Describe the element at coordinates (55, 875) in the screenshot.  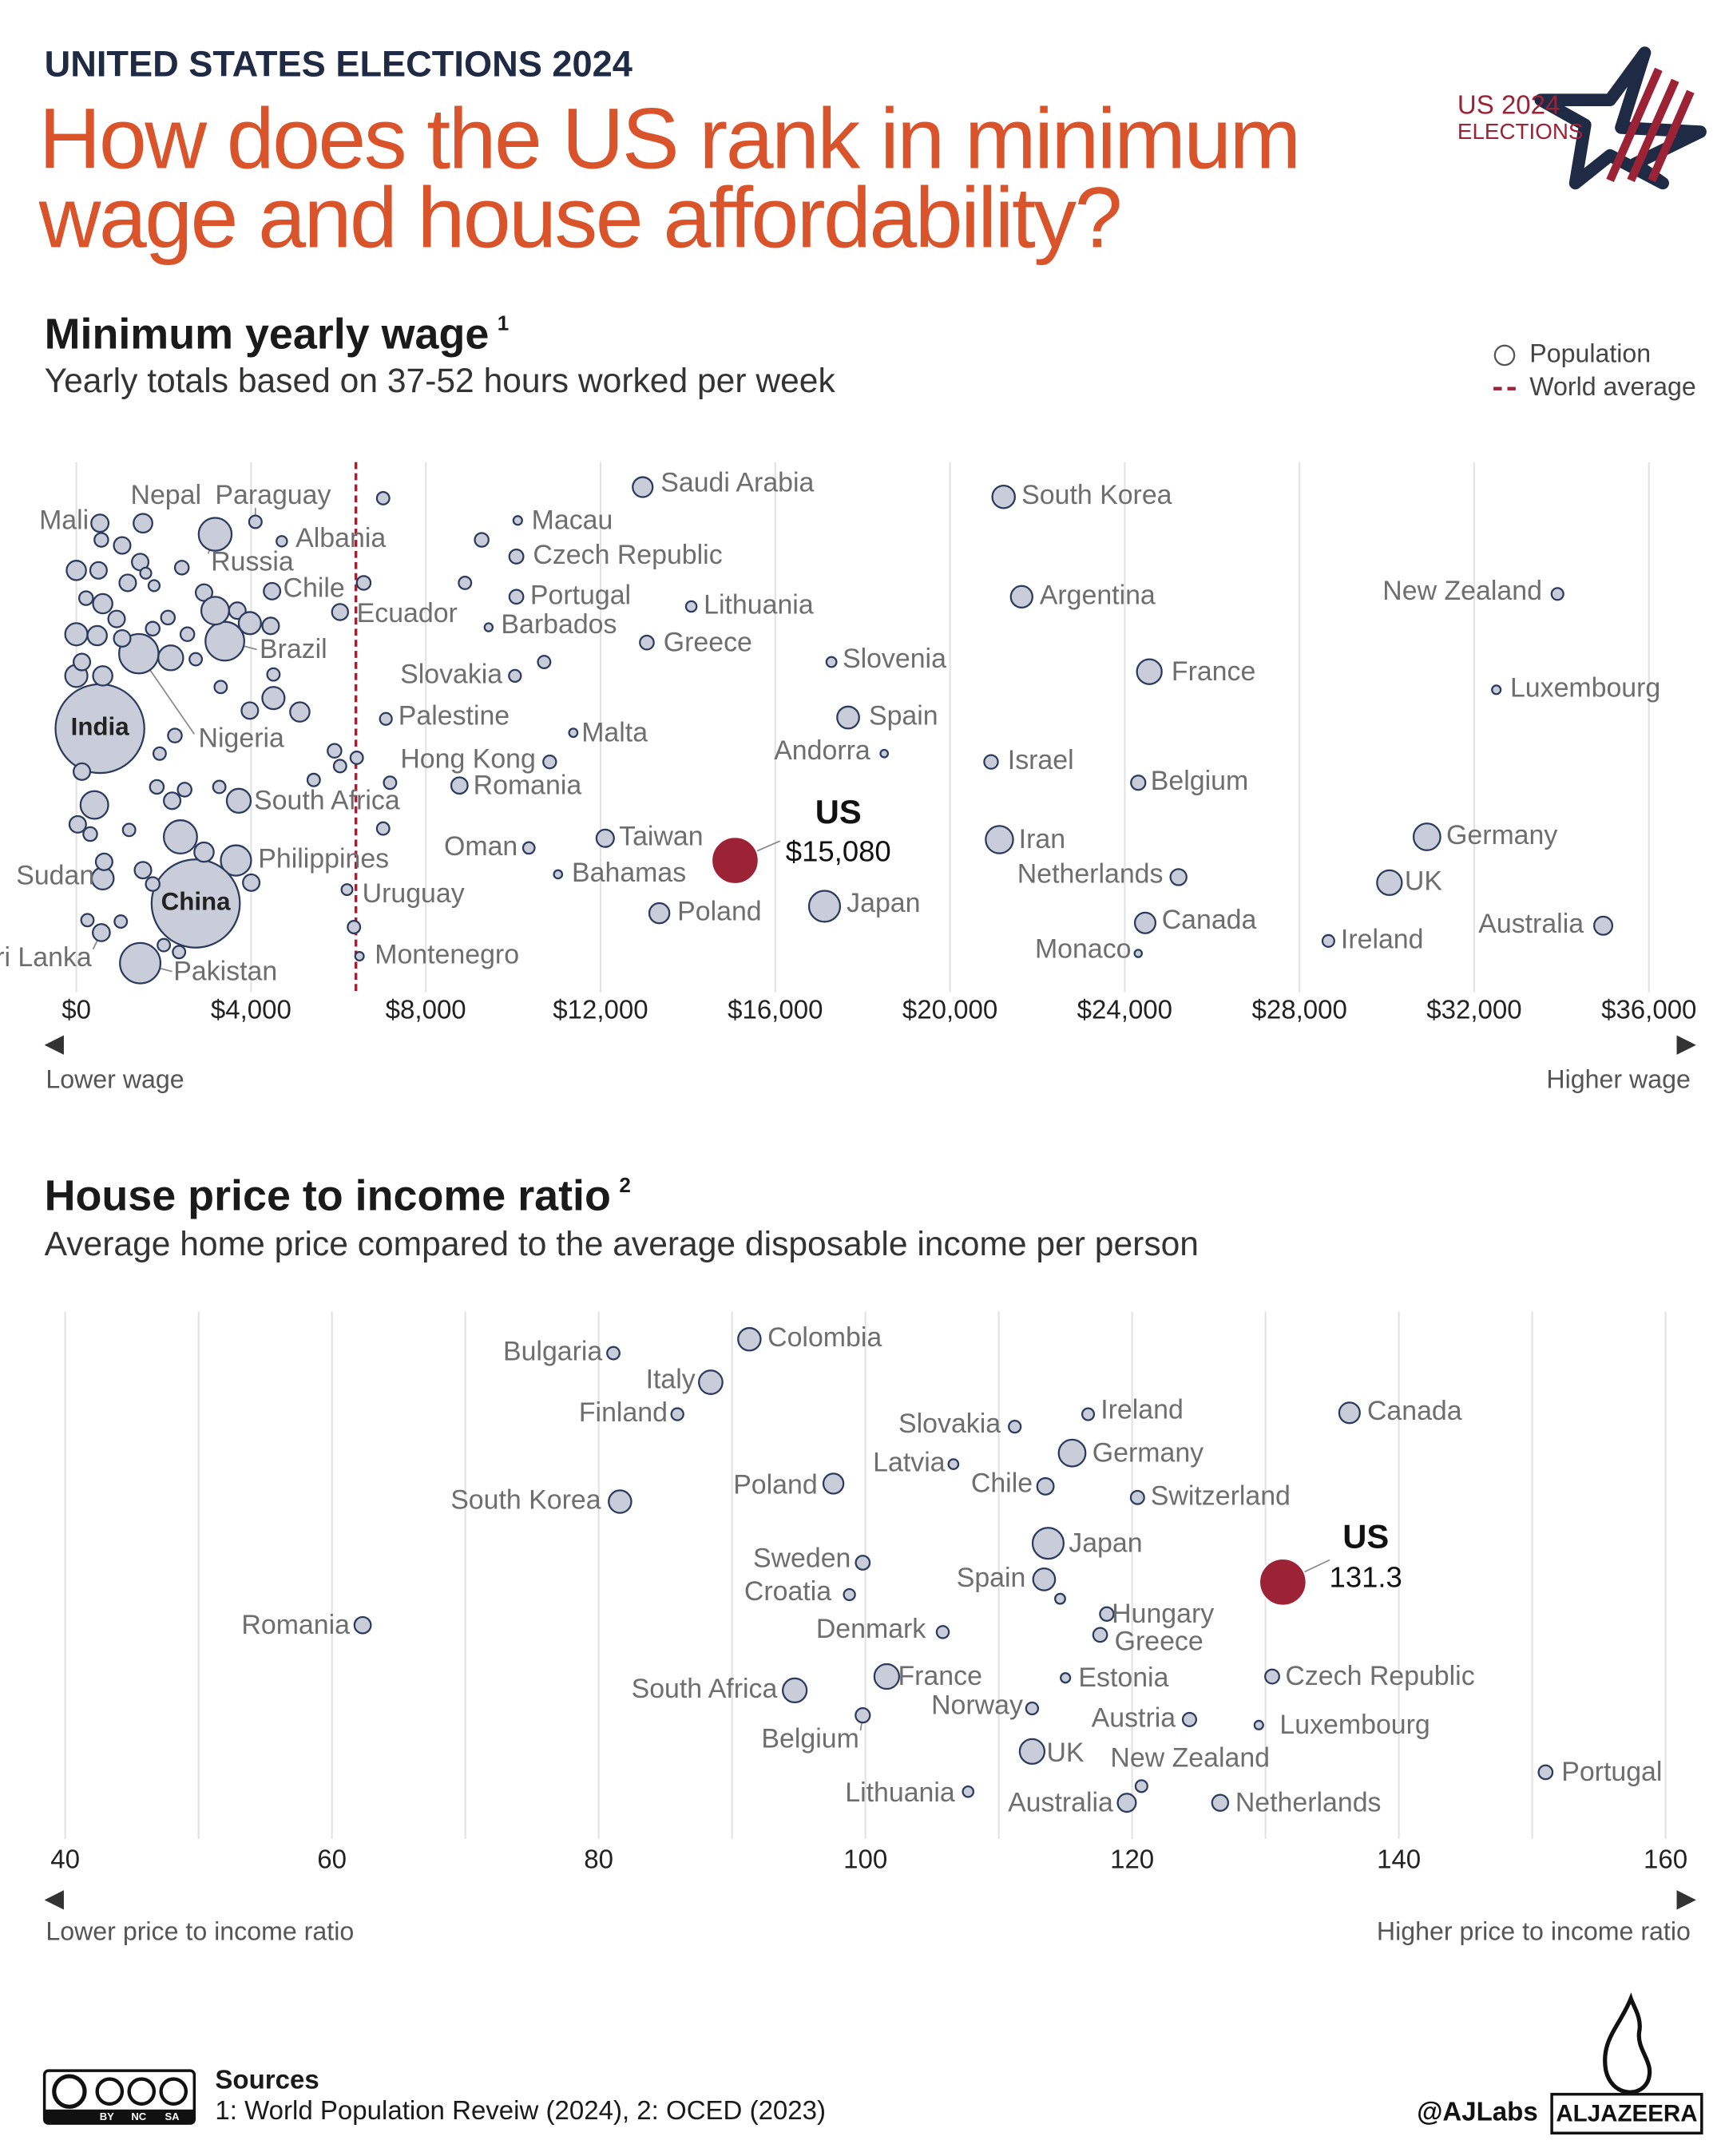
I see `point-label: Sudan` at that location.